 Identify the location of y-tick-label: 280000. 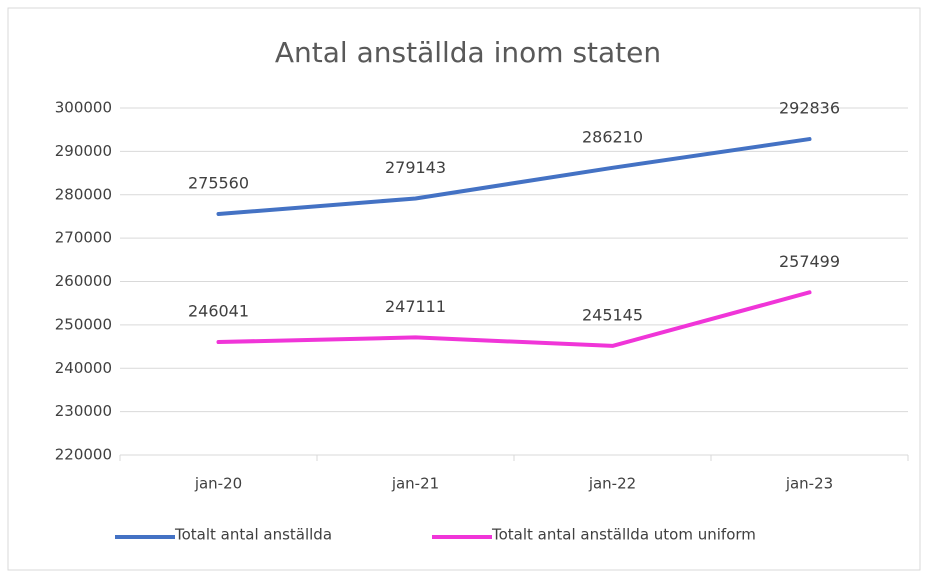
(83, 194).